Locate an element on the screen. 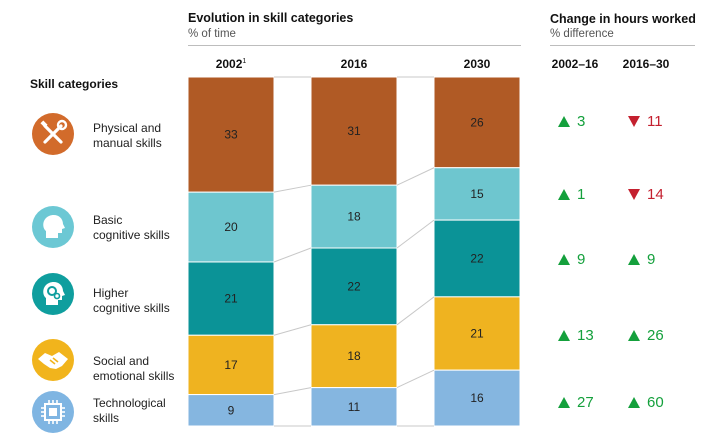 Image resolution: width=707 pixels, height=445 pixels. change-value: 14 is located at coordinates (646, 194).